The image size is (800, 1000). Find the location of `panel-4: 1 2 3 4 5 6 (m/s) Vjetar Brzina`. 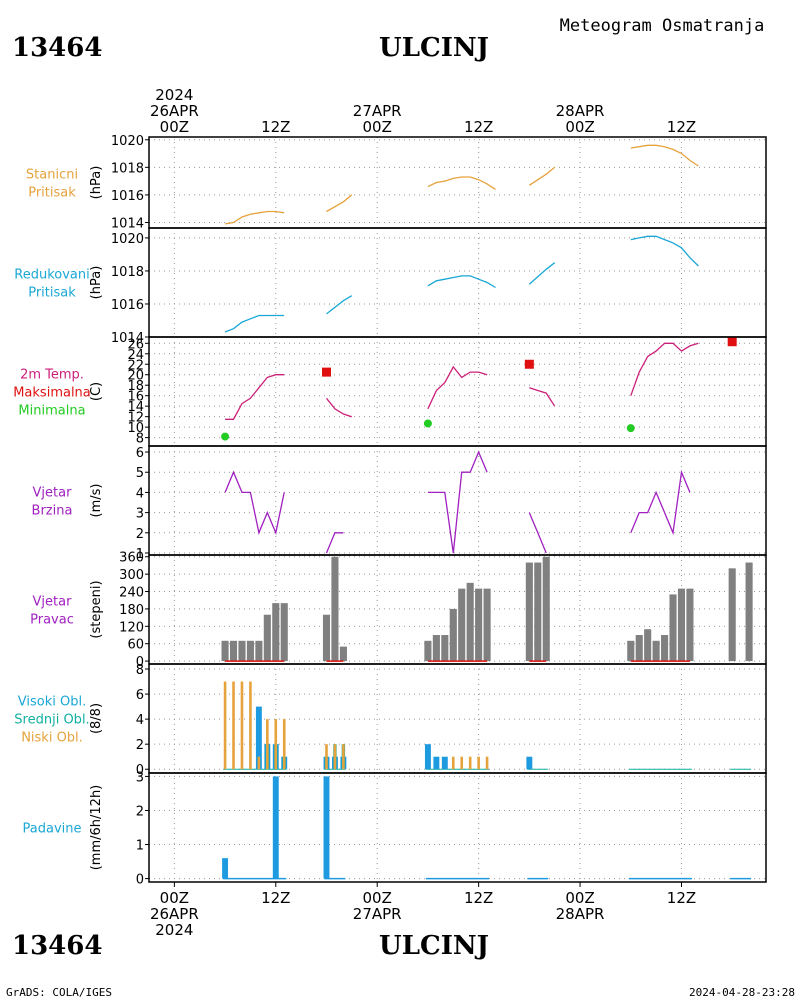

panel-4: 1 2 3 4 5 6 (m/s) Vjetar Brzina is located at coordinates (399, 503).